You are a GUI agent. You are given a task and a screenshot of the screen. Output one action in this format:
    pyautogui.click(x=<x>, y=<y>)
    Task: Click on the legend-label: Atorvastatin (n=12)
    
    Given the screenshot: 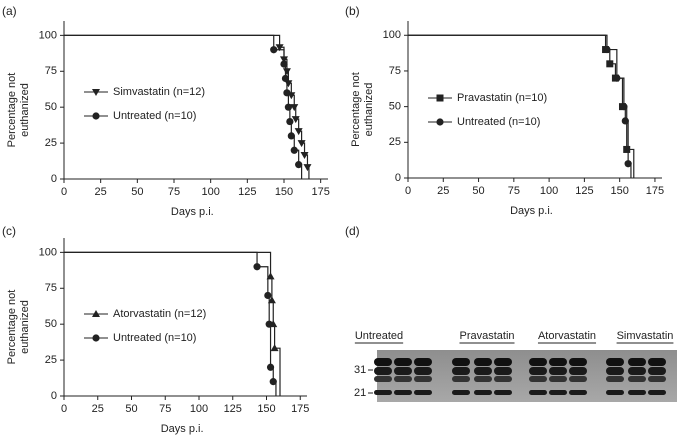 What is the action you would take?
    pyautogui.click(x=159, y=314)
    